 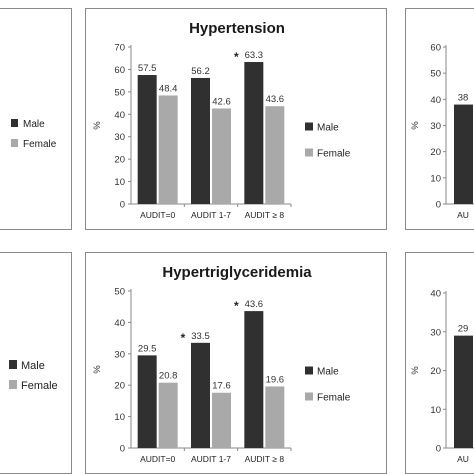 What do you see at coordinates (119, 417) in the screenshot?
I see `hypertriglyceridemia-ytick-label: 10` at bounding box center [119, 417].